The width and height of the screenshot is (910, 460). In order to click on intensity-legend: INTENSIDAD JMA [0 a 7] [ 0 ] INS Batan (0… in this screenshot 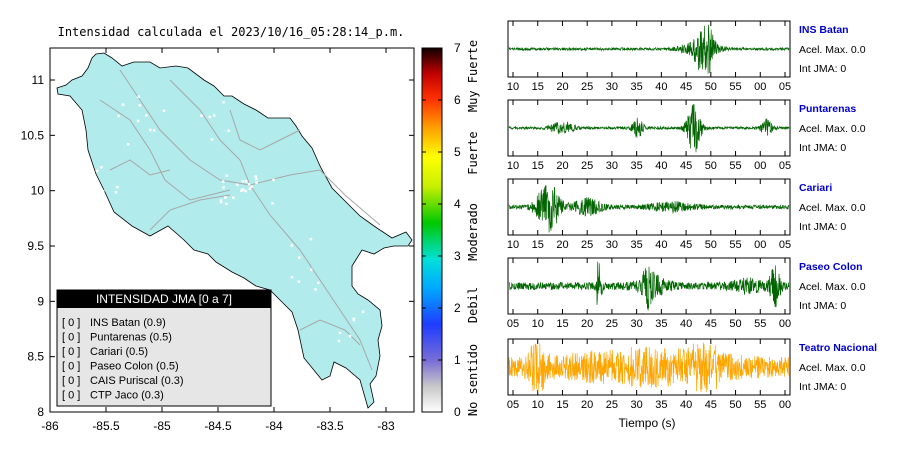, I will do `click(164, 348)`.